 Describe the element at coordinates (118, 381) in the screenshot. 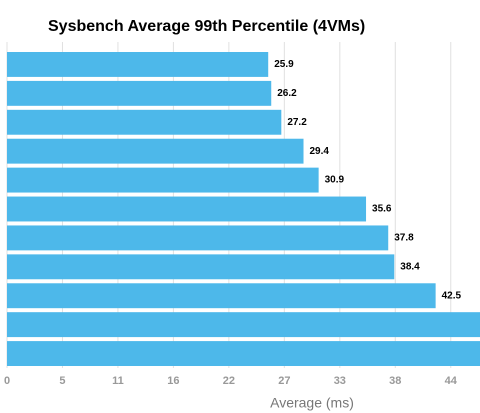

I see `x-tick-label: 11` at that location.